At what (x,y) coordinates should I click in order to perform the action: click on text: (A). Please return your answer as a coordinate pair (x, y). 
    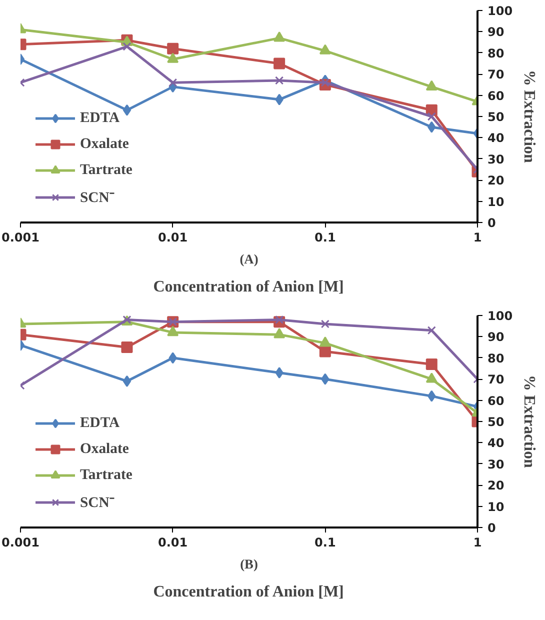
    Looking at the image, I should click on (249, 259).